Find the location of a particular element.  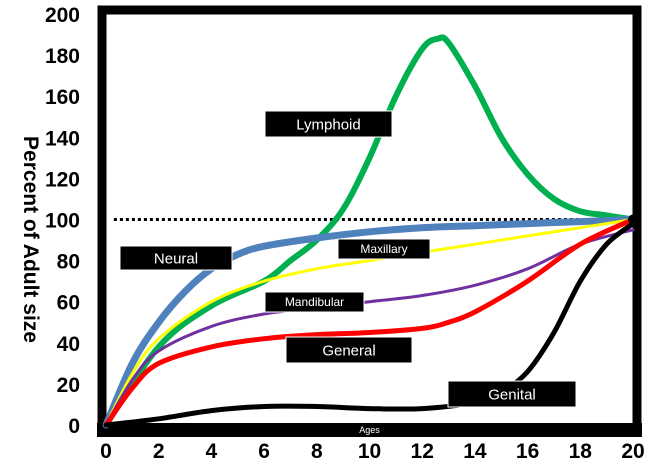

x-tick-label: 4 is located at coordinates (212, 451).